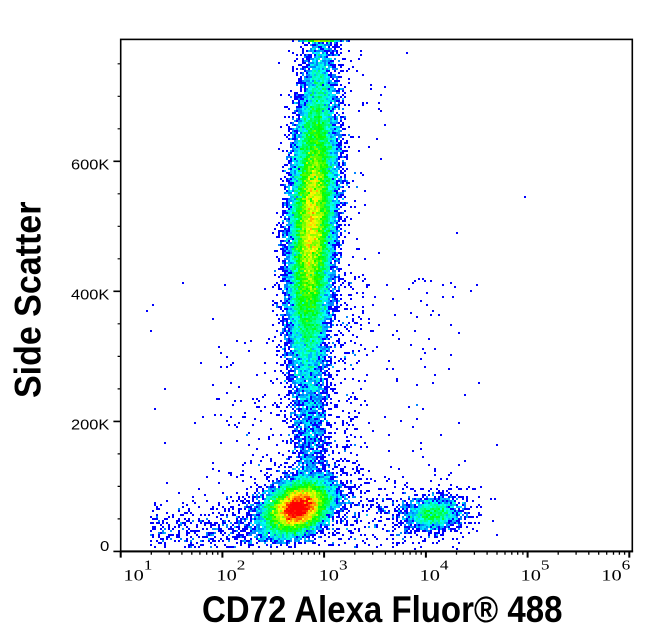 The height and width of the screenshot is (641, 653). Describe the element at coordinates (104, 546) in the screenshot. I see `svg-text: 0` at that location.